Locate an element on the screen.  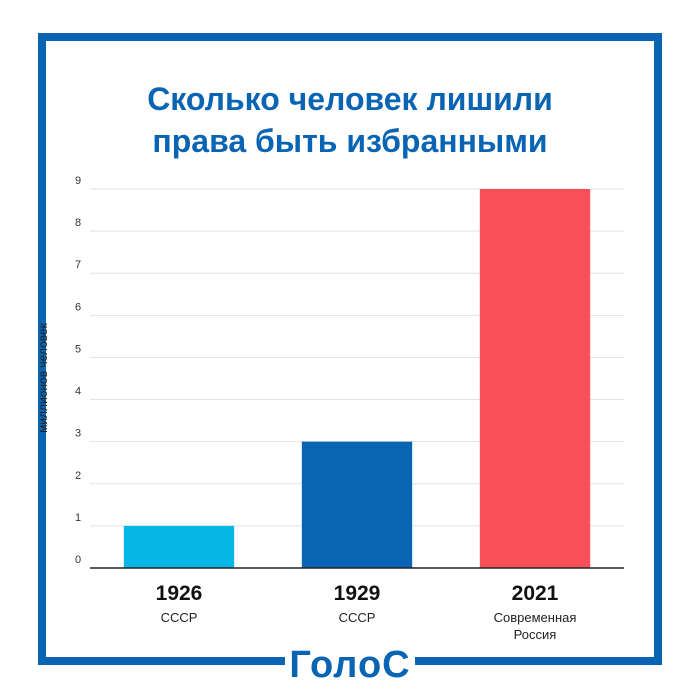
chart-title-line-1: Сколько человек лишили is located at coordinates (350, 99).